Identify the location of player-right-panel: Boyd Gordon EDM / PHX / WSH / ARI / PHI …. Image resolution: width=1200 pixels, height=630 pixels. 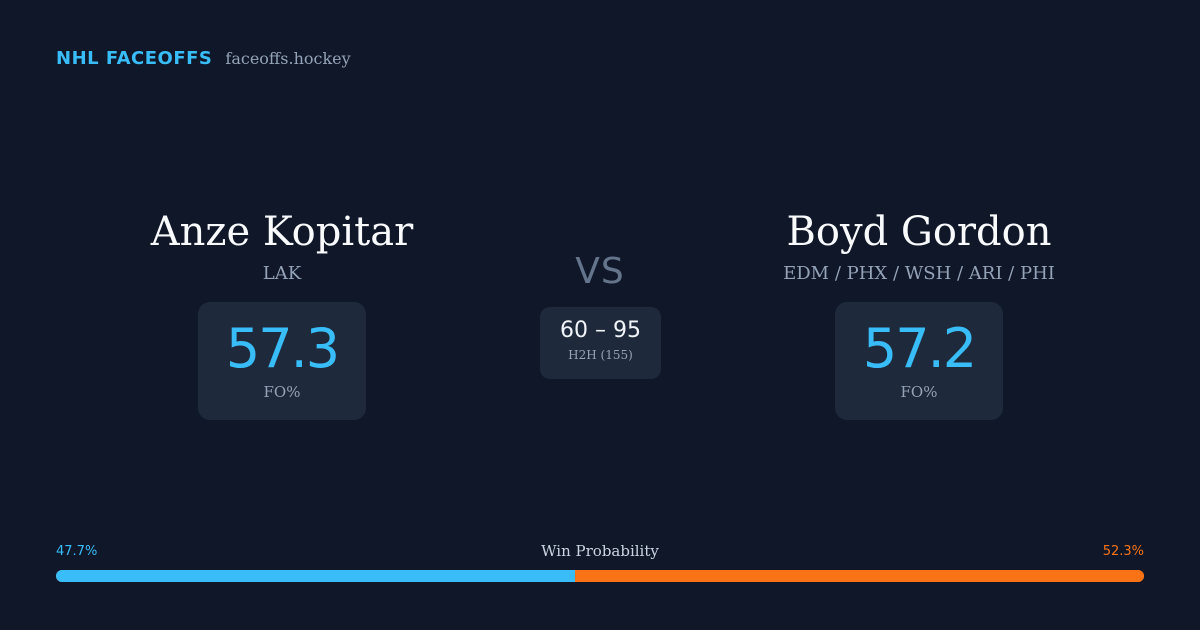
(919, 314).